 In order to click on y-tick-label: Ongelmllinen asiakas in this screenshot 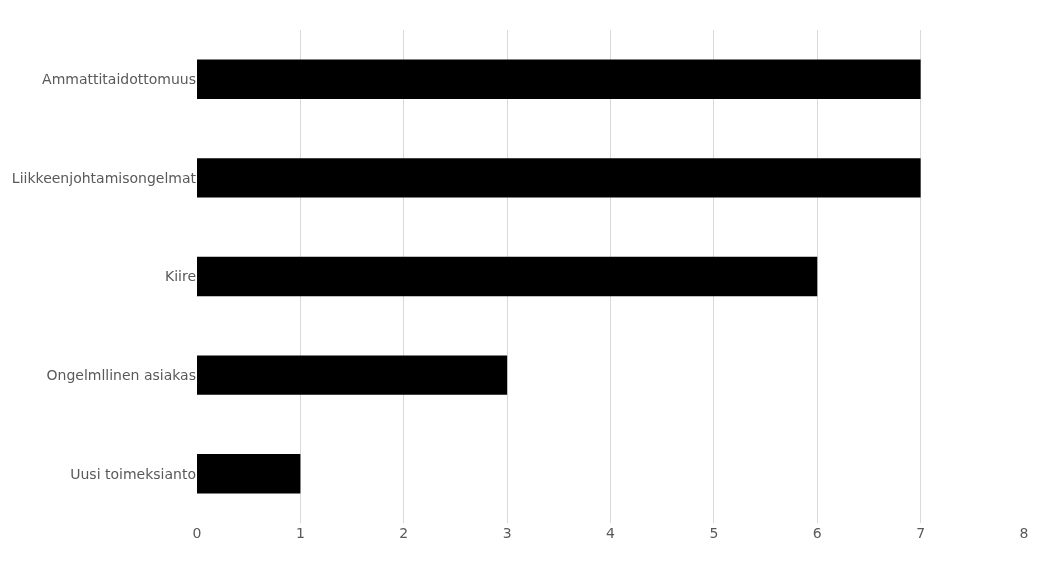, I will do `click(121, 375)`.